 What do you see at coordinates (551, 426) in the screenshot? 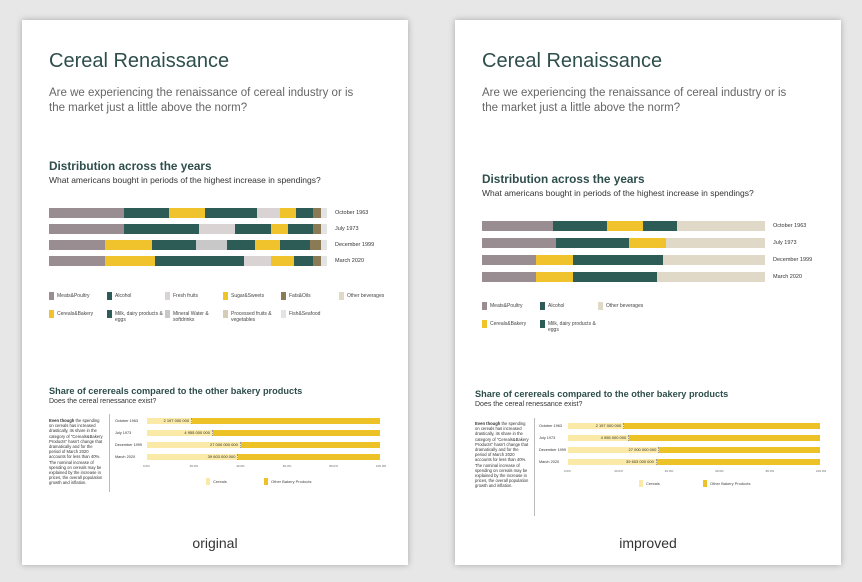
I see `share-row-label: October 1963` at bounding box center [551, 426].